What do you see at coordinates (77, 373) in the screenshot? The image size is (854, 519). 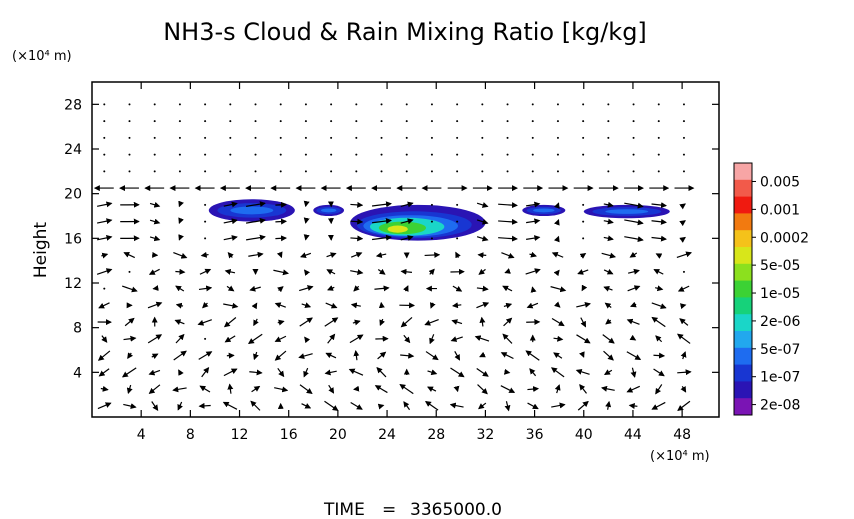 I see `y-tick-label: 4` at bounding box center [77, 373].